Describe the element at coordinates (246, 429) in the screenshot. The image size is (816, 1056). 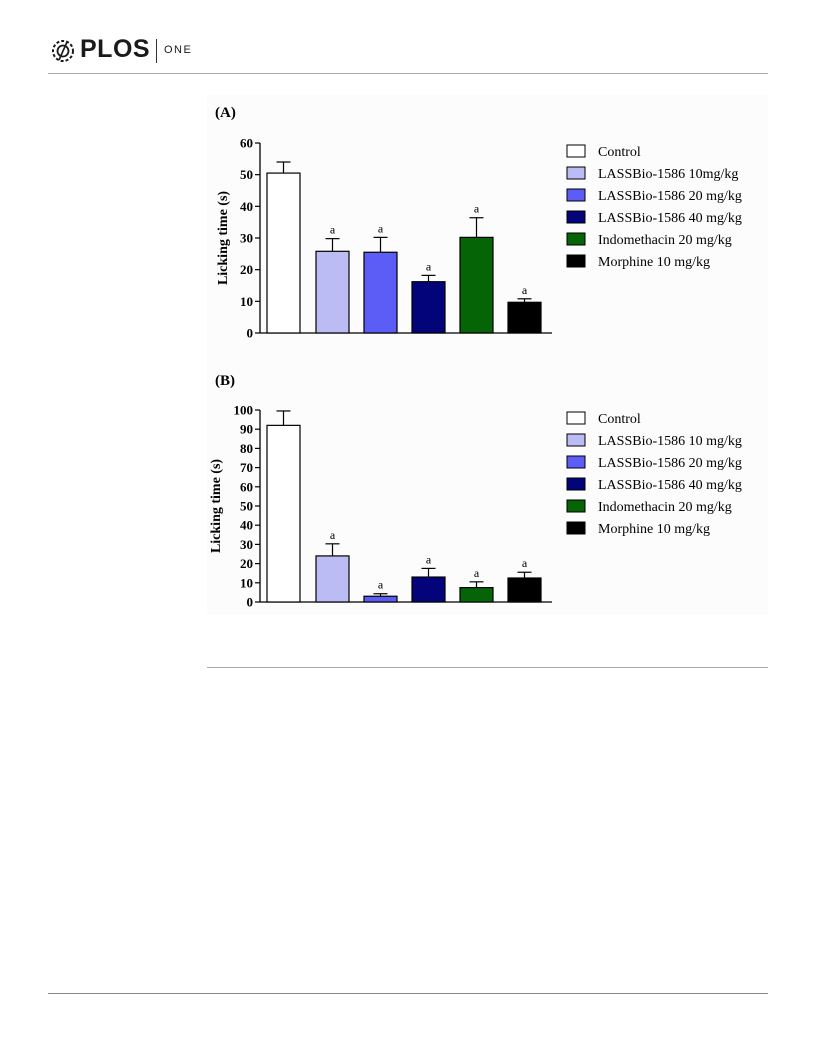
I see `y-tick-label: 90` at that location.